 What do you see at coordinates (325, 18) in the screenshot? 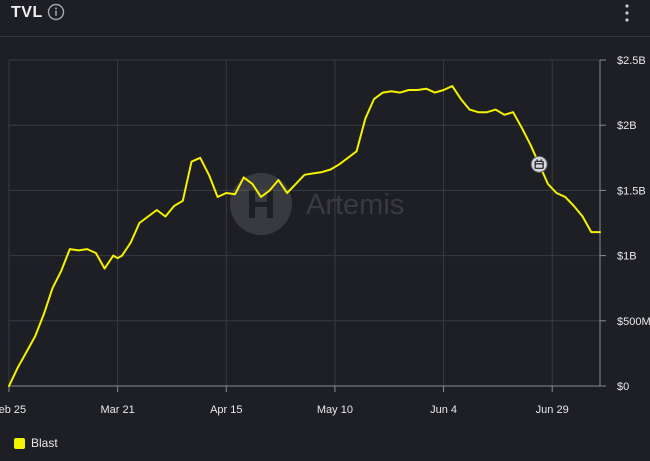
I see `chart-header: TVL` at bounding box center [325, 18].